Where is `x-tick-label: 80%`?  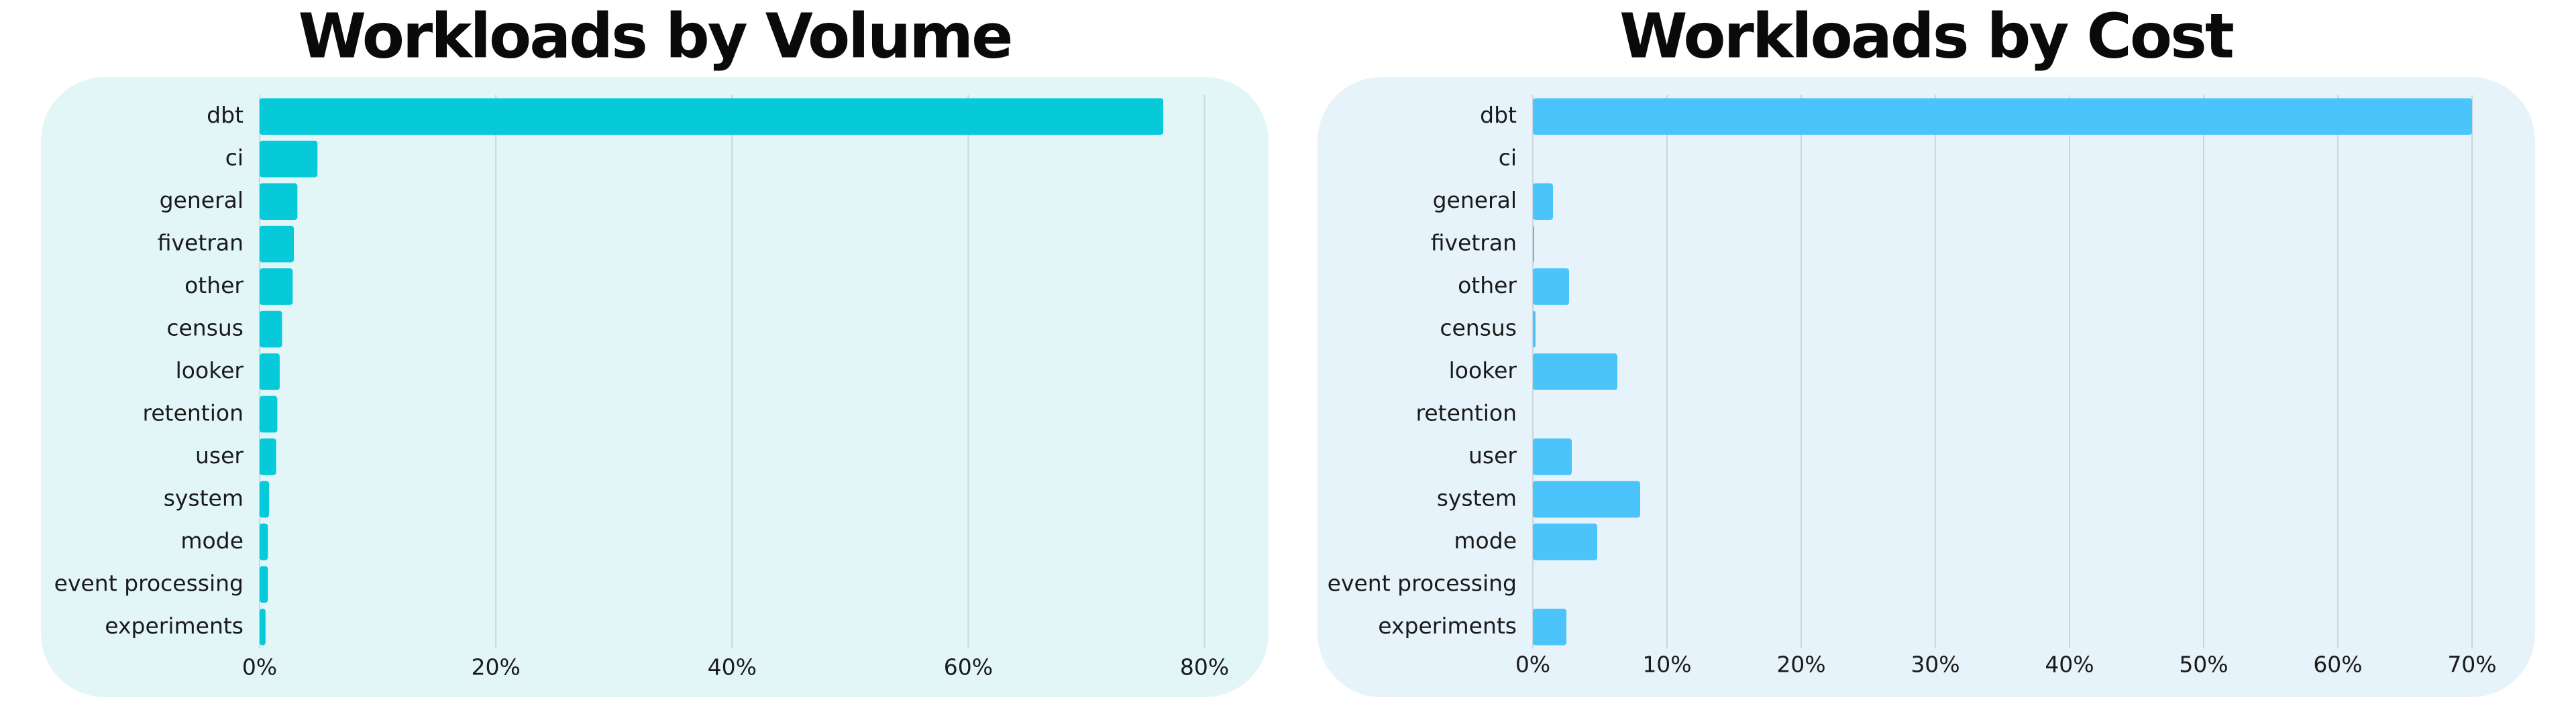
x-tick-label: 80% is located at coordinates (1204, 667).